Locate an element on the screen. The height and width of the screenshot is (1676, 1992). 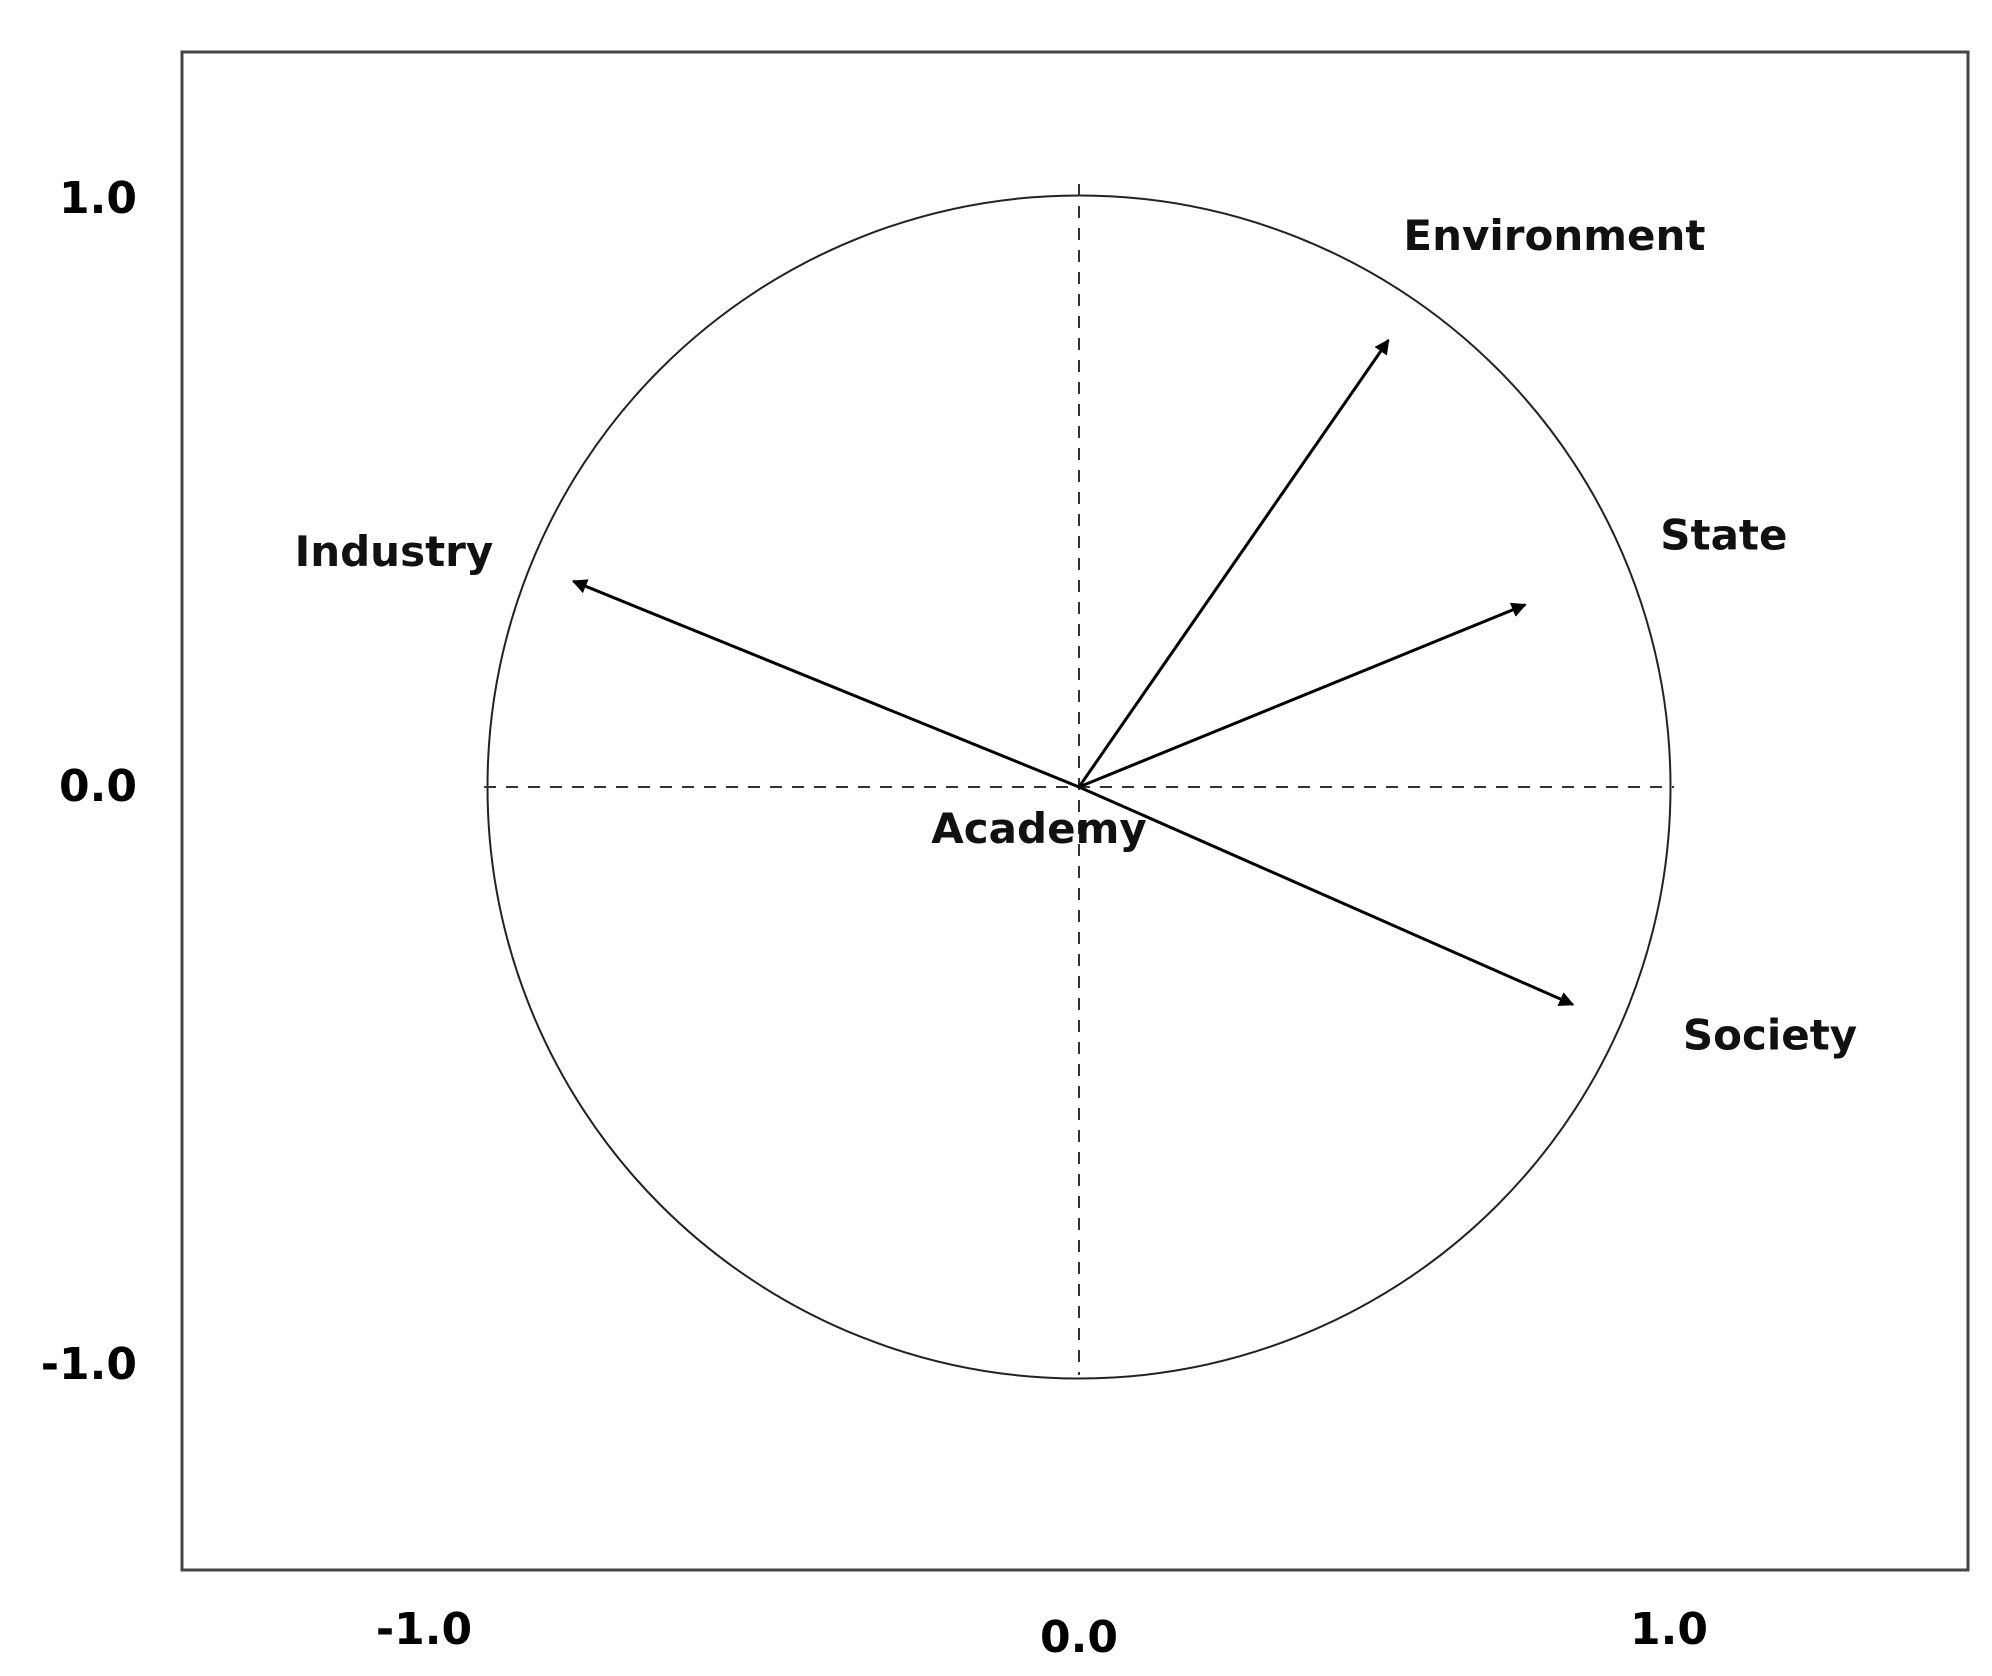
vector-arrow-society is located at coordinates (1326, 895).